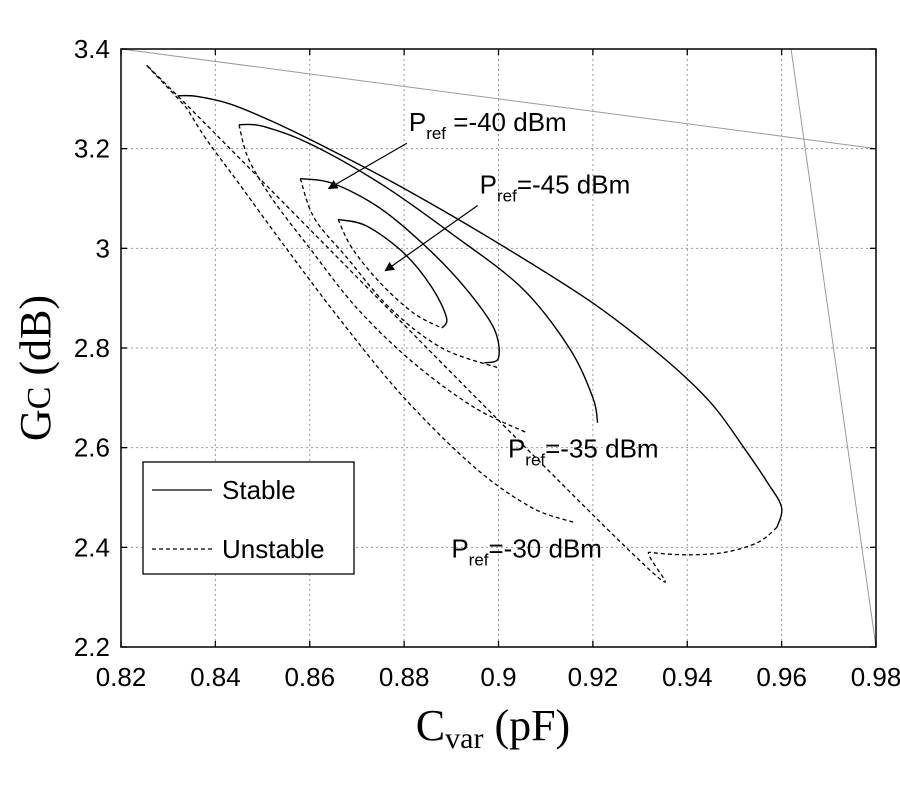 The width and height of the screenshot is (900, 800). I want to click on x-axis-title-units: (pF), so click(526, 725).